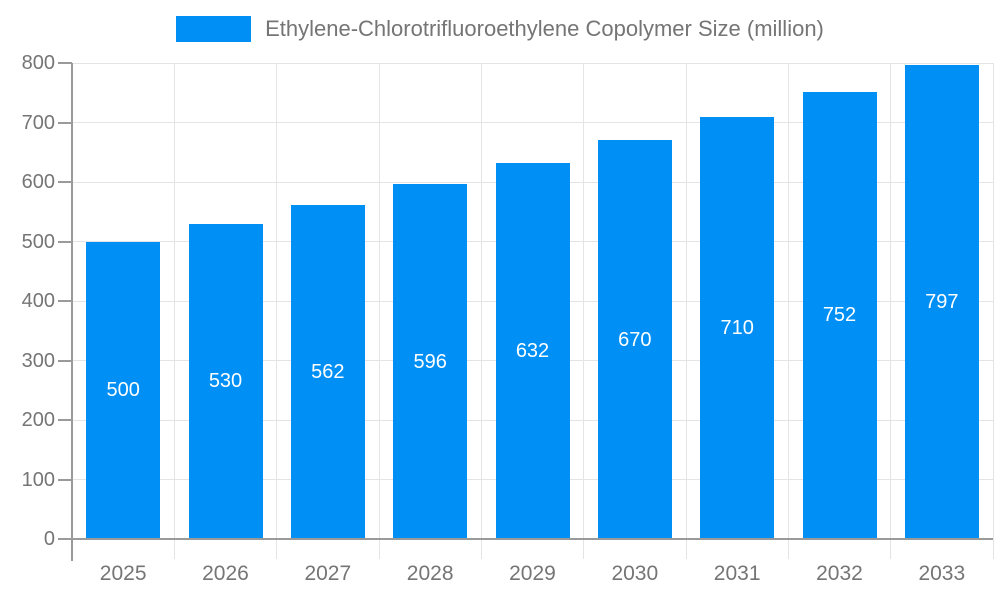 The height and width of the screenshot is (600, 1000). I want to click on bar-value-label: 500, so click(123, 390).